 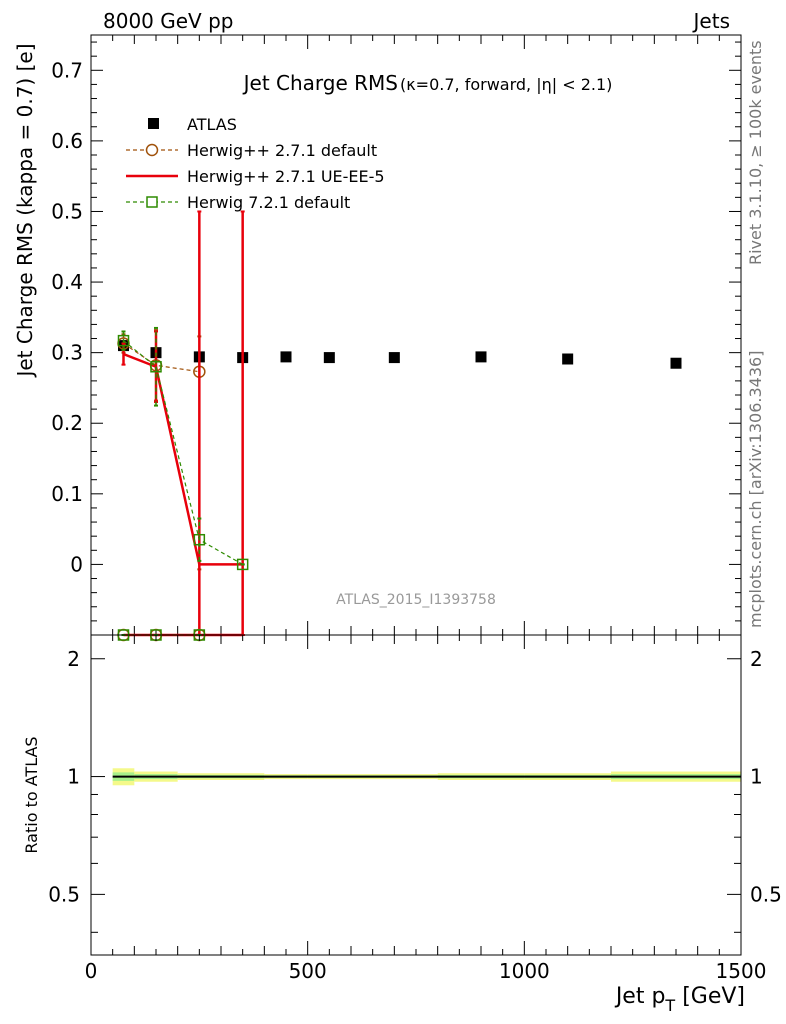 I want to click on herwig-2-7-1-ue-ee-5-line, so click(x=183, y=459).